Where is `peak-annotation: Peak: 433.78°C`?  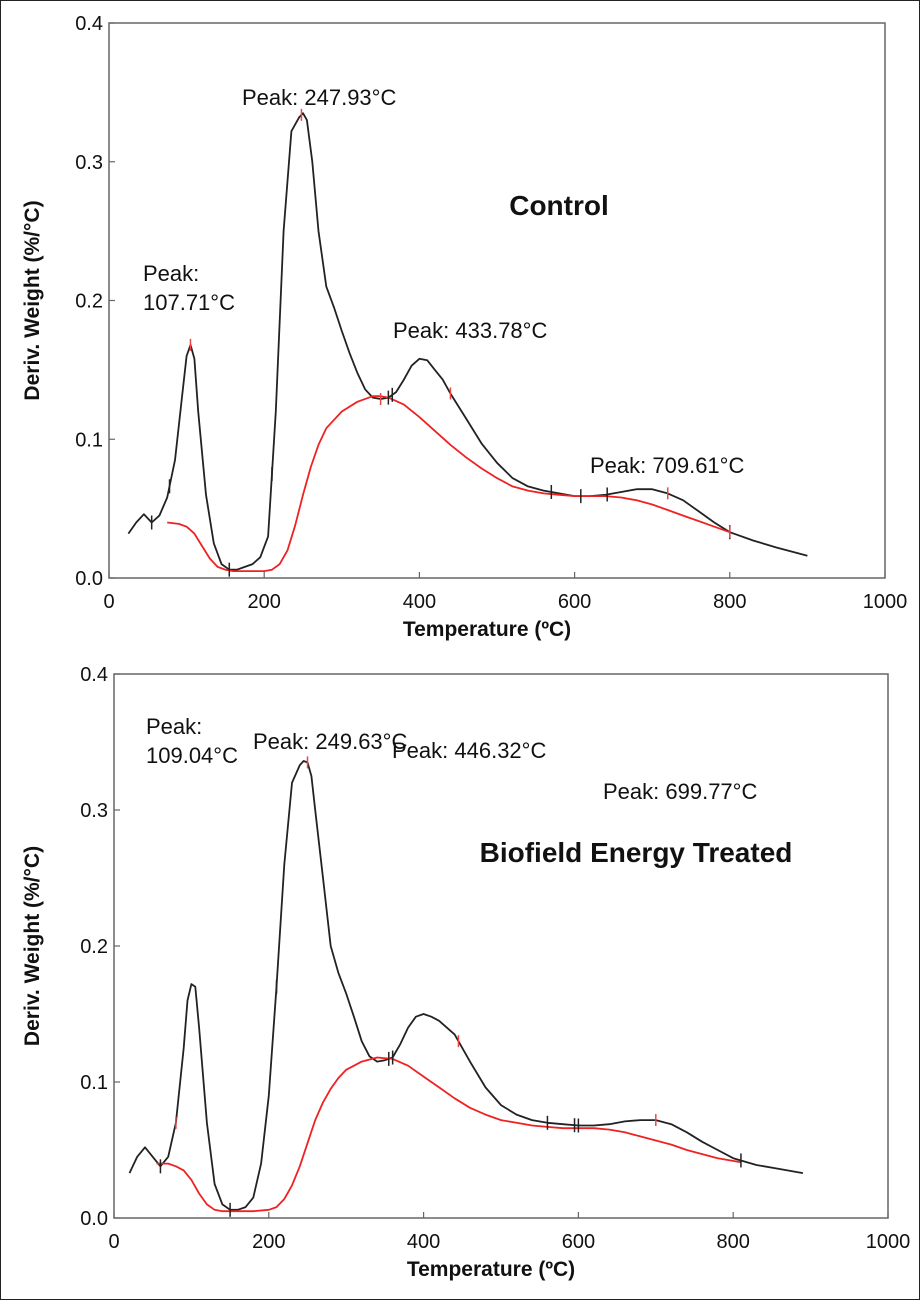
peak-annotation: Peak: 433.78°C is located at coordinates (470, 330).